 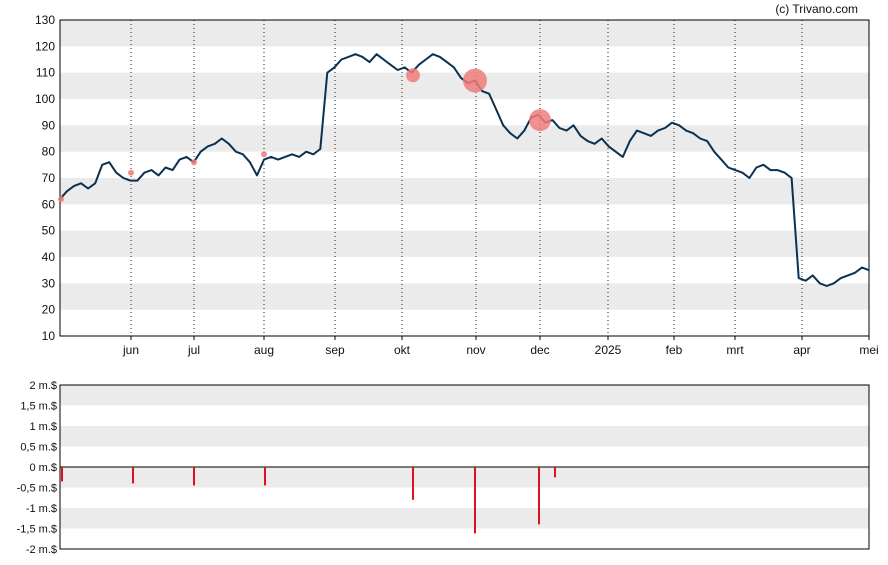 I want to click on y-tick-label: 110, so click(x=45, y=73).